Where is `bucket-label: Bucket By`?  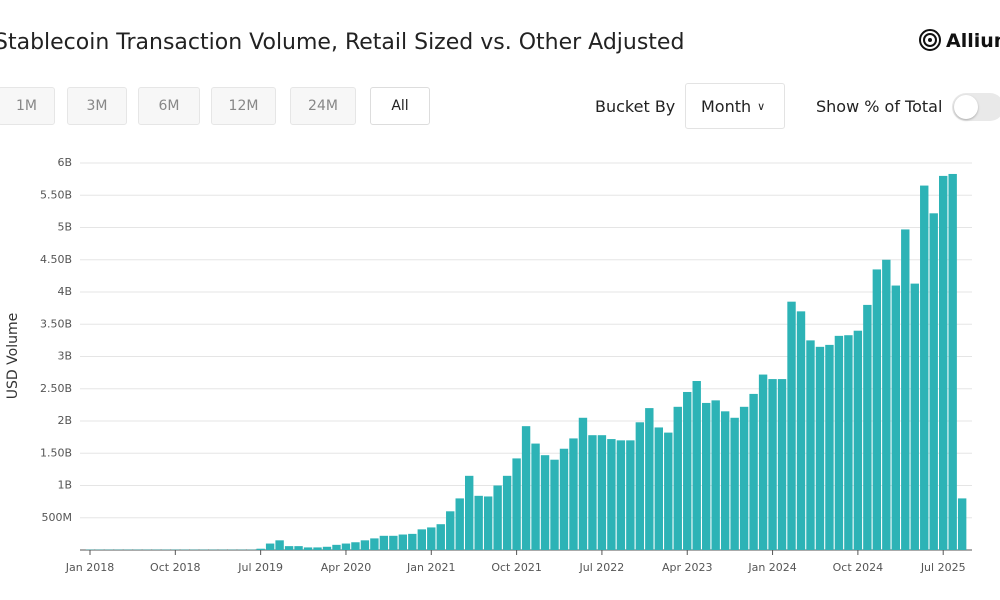 bucket-label: Bucket By is located at coordinates (635, 106).